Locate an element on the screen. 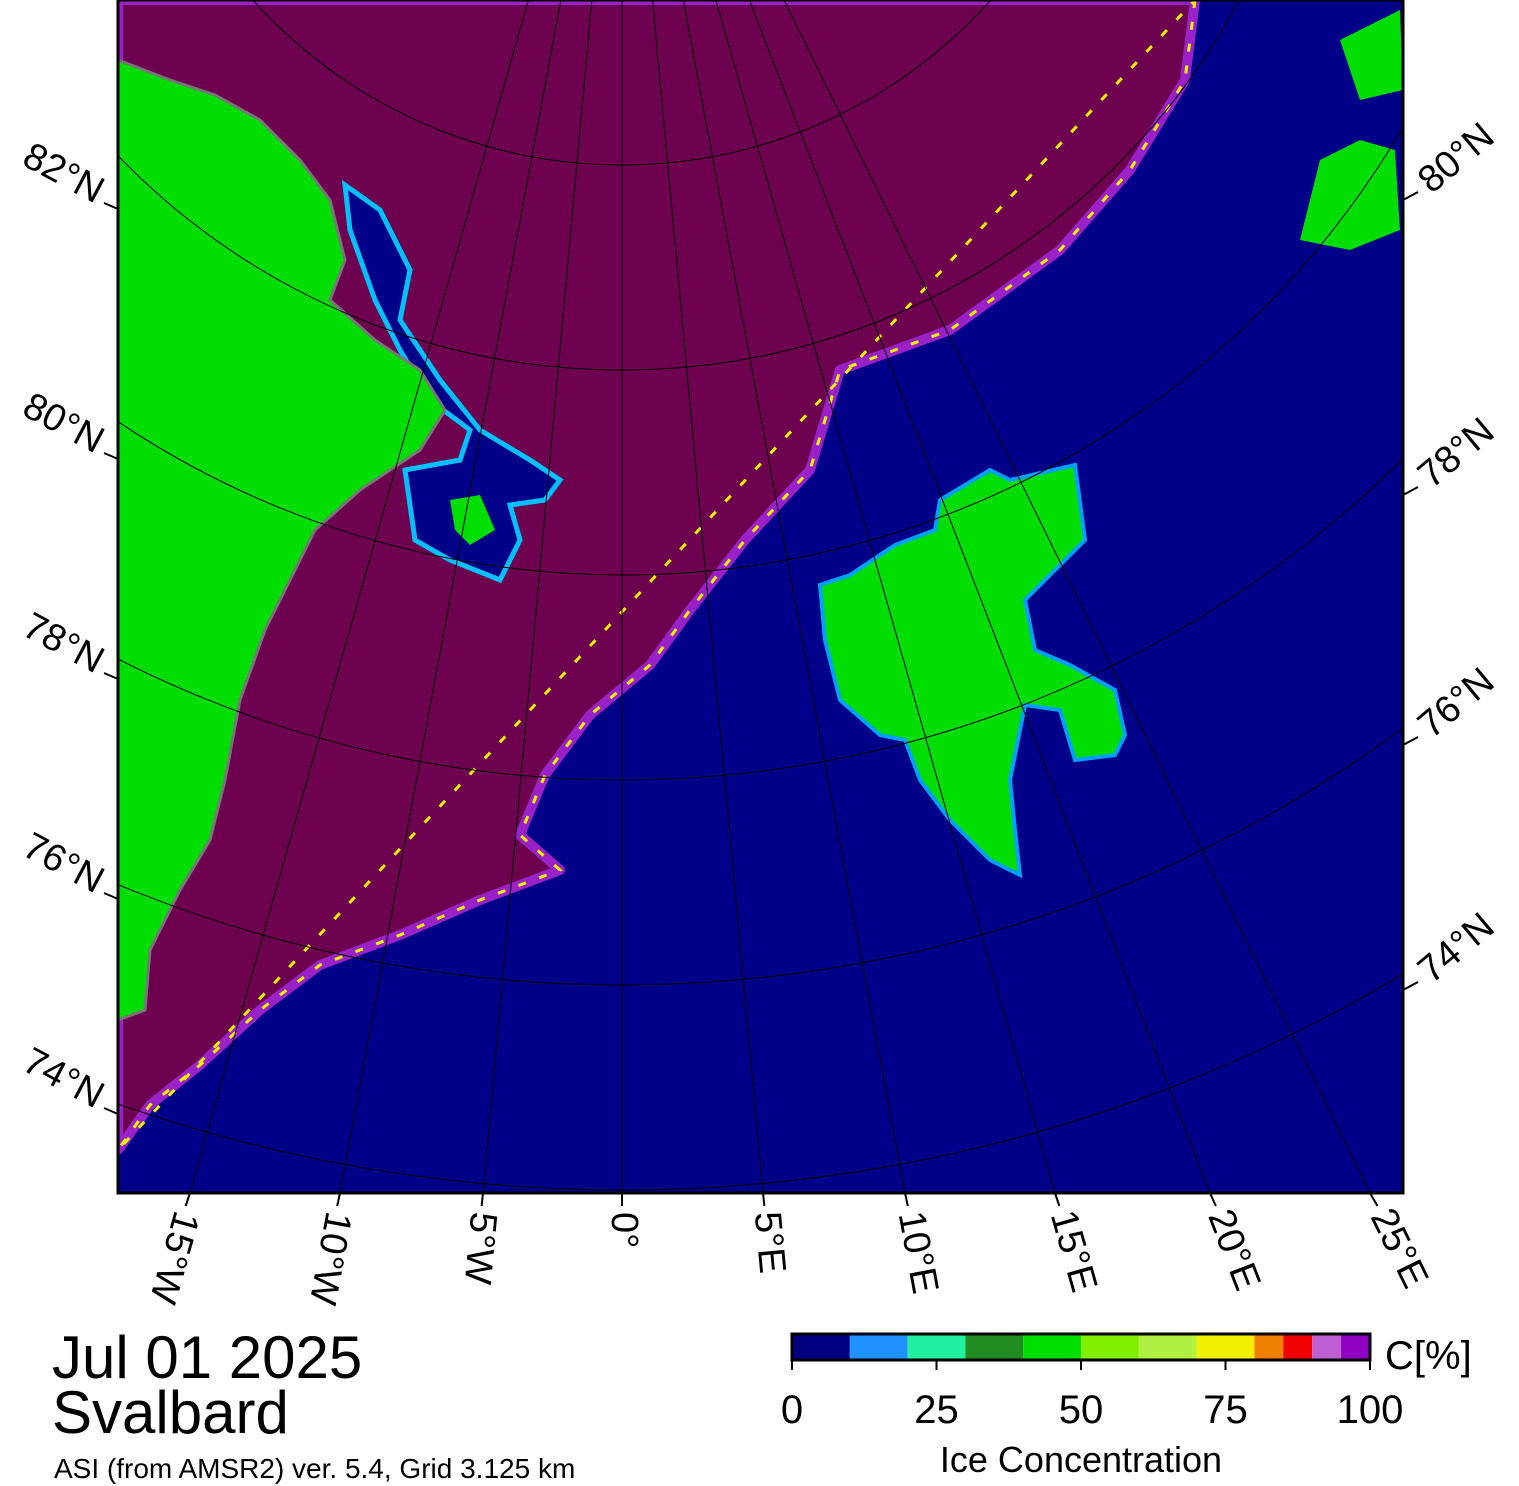 The height and width of the screenshot is (1486, 1519). colorbar-title: Ice Concentration is located at coordinates (1081, 1459).